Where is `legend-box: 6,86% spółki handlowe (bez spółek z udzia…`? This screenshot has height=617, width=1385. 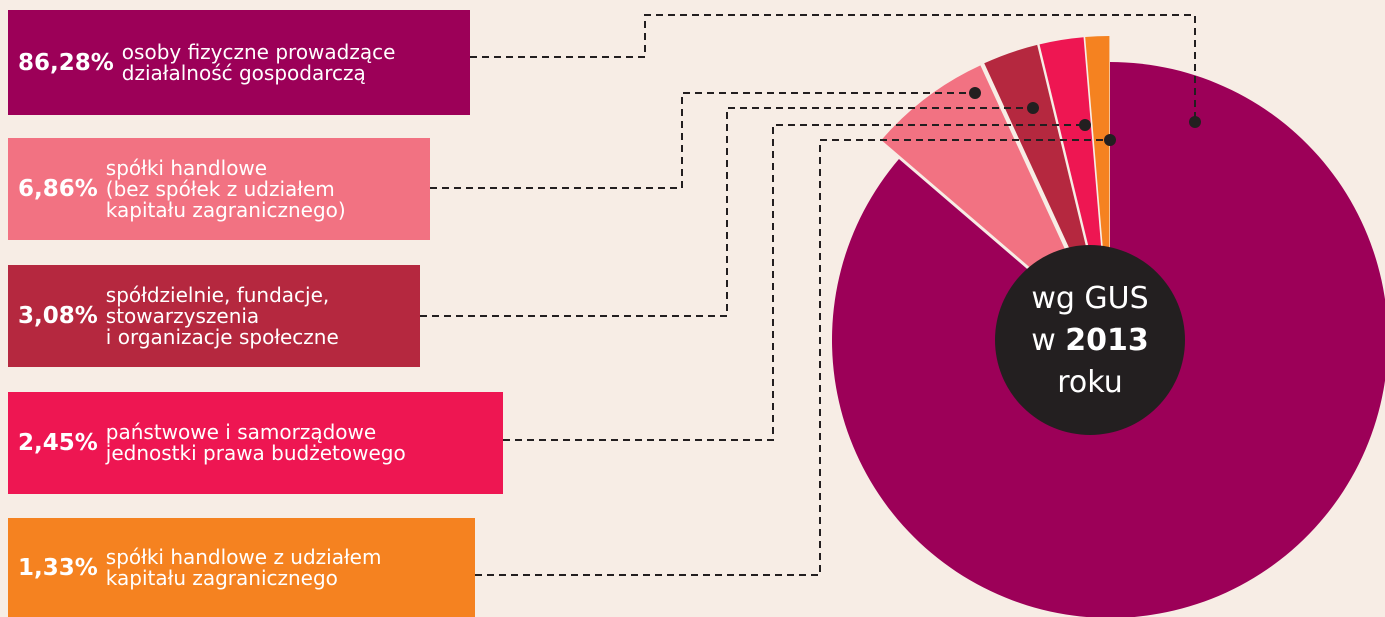
legend-box: 6,86% spółki handlowe (bez spółek z udzia… is located at coordinates (219, 189).